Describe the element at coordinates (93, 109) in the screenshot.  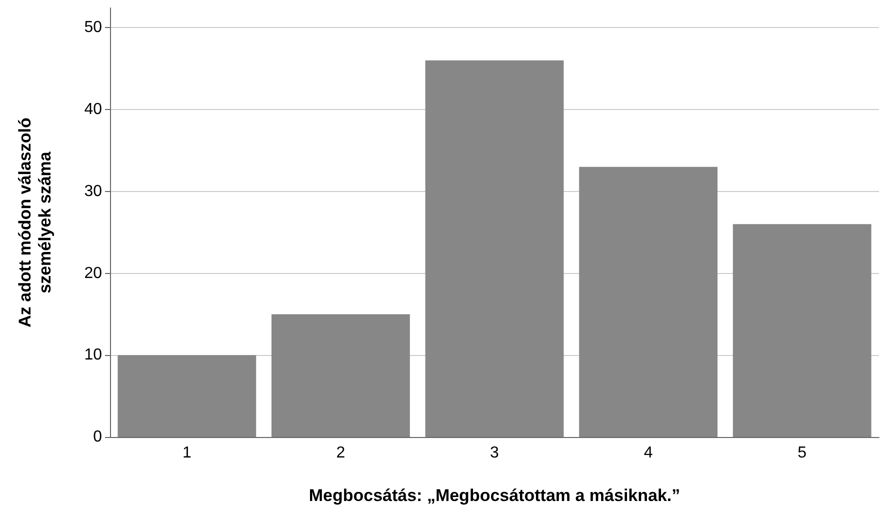
I see `y-tick-label: 40` at that location.